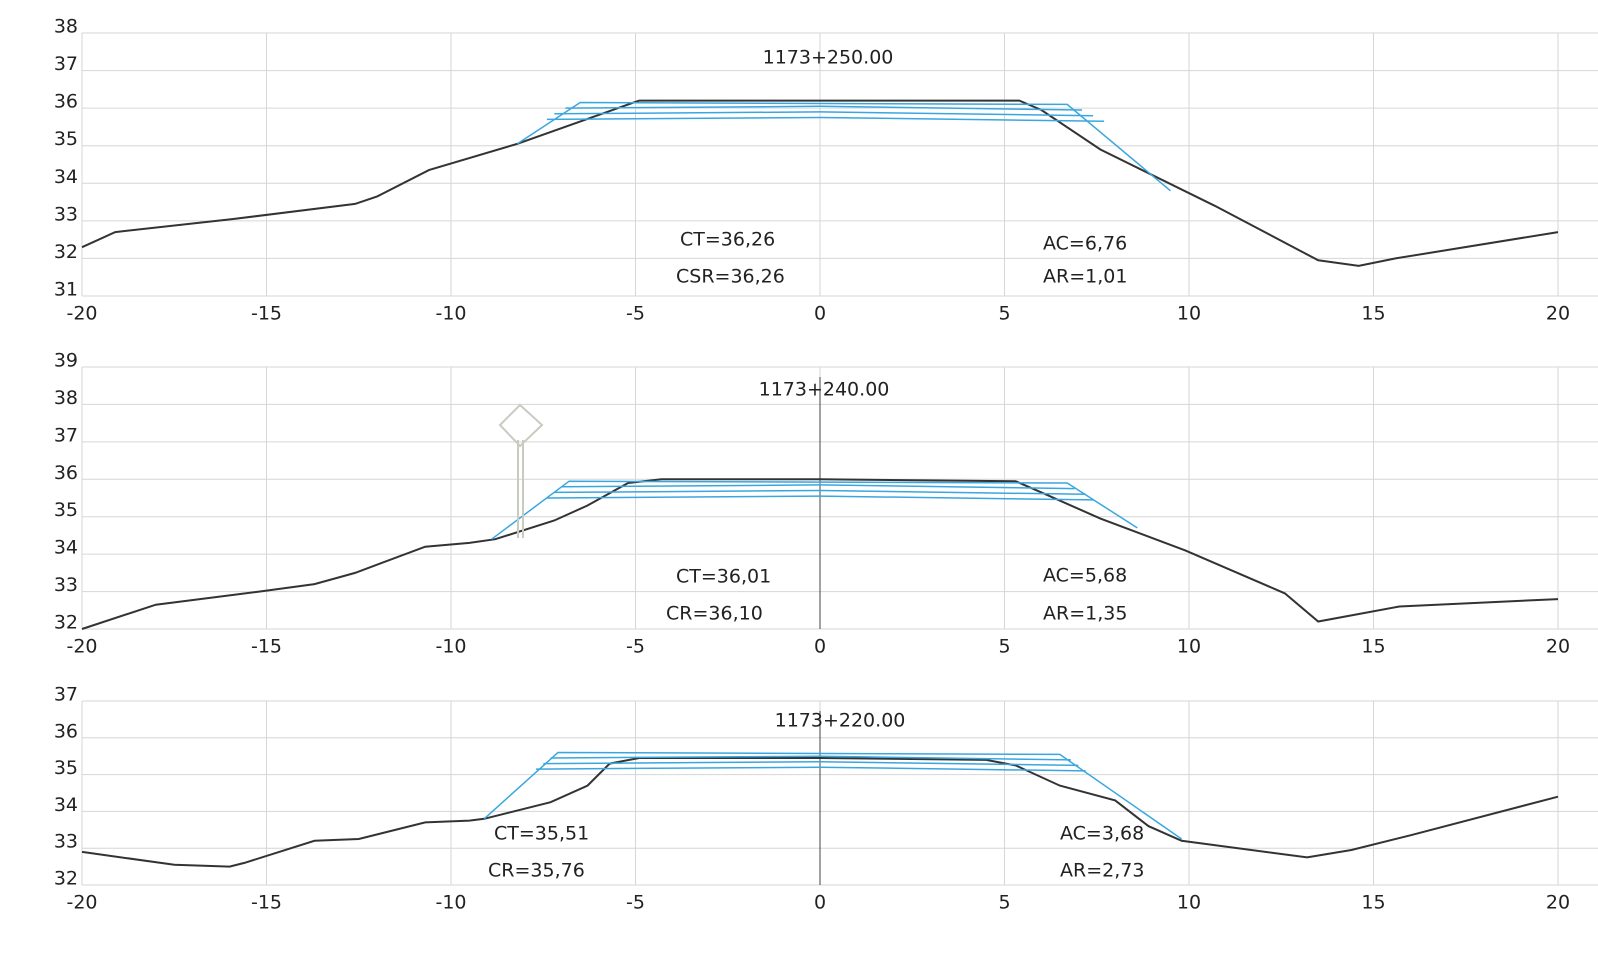  I want to click on section-title: 1173+240.00, so click(824, 390).